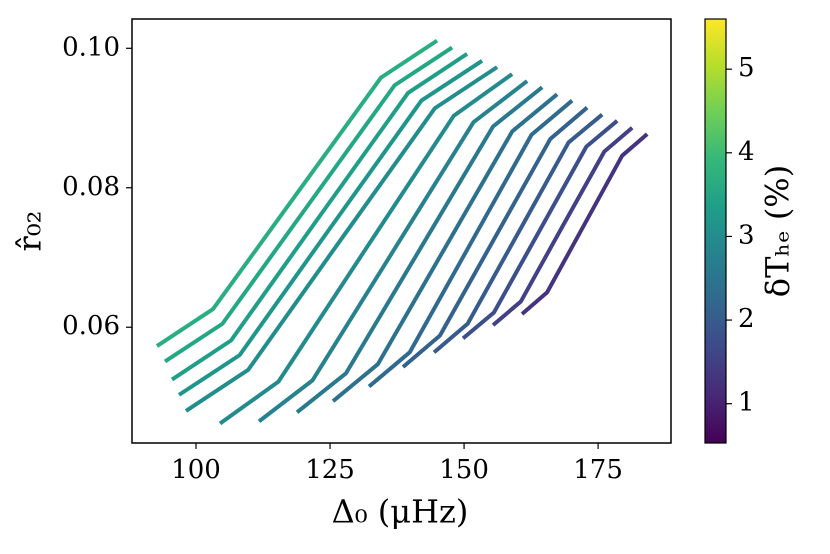 The width and height of the screenshot is (830, 554). What do you see at coordinates (746, 235) in the screenshot?
I see `colorbar-tick-label: 3` at bounding box center [746, 235].